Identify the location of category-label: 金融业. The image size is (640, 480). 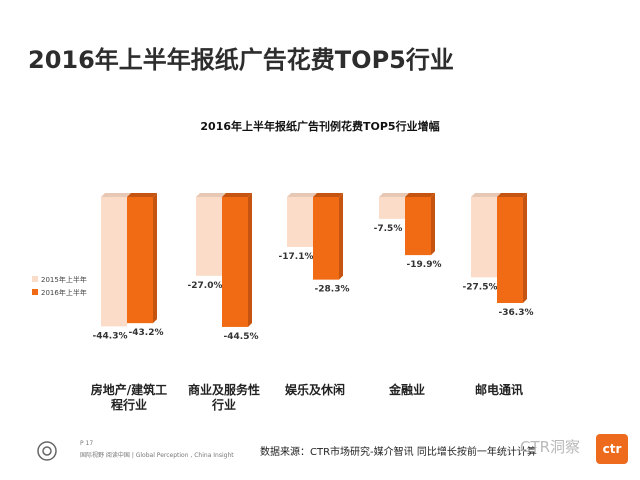
(406, 389).